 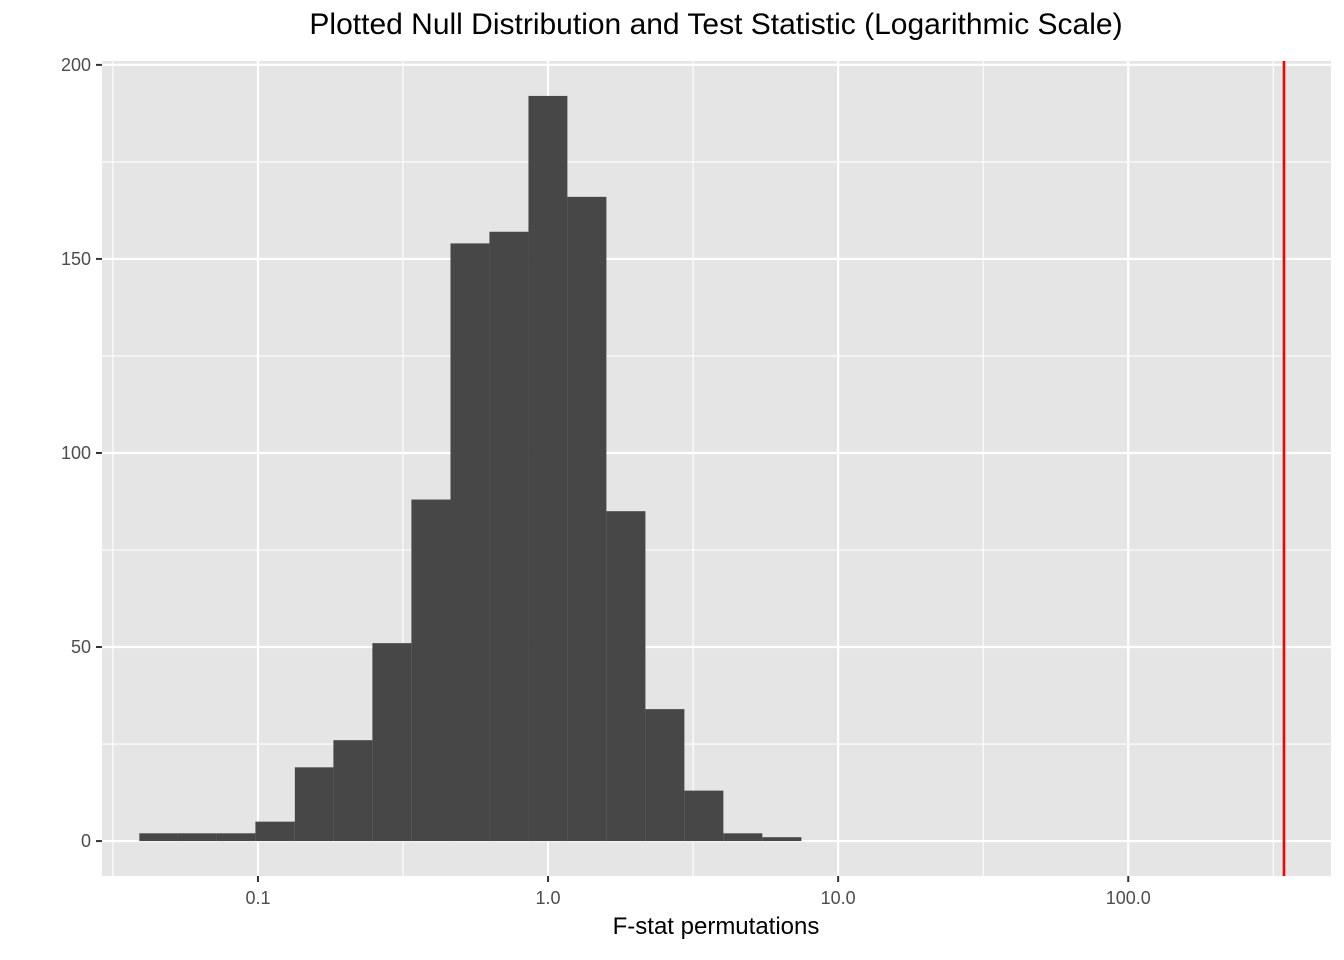 What do you see at coordinates (76, 259) in the screenshot?
I see `y-tick-label: 150` at bounding box center [76, 259].